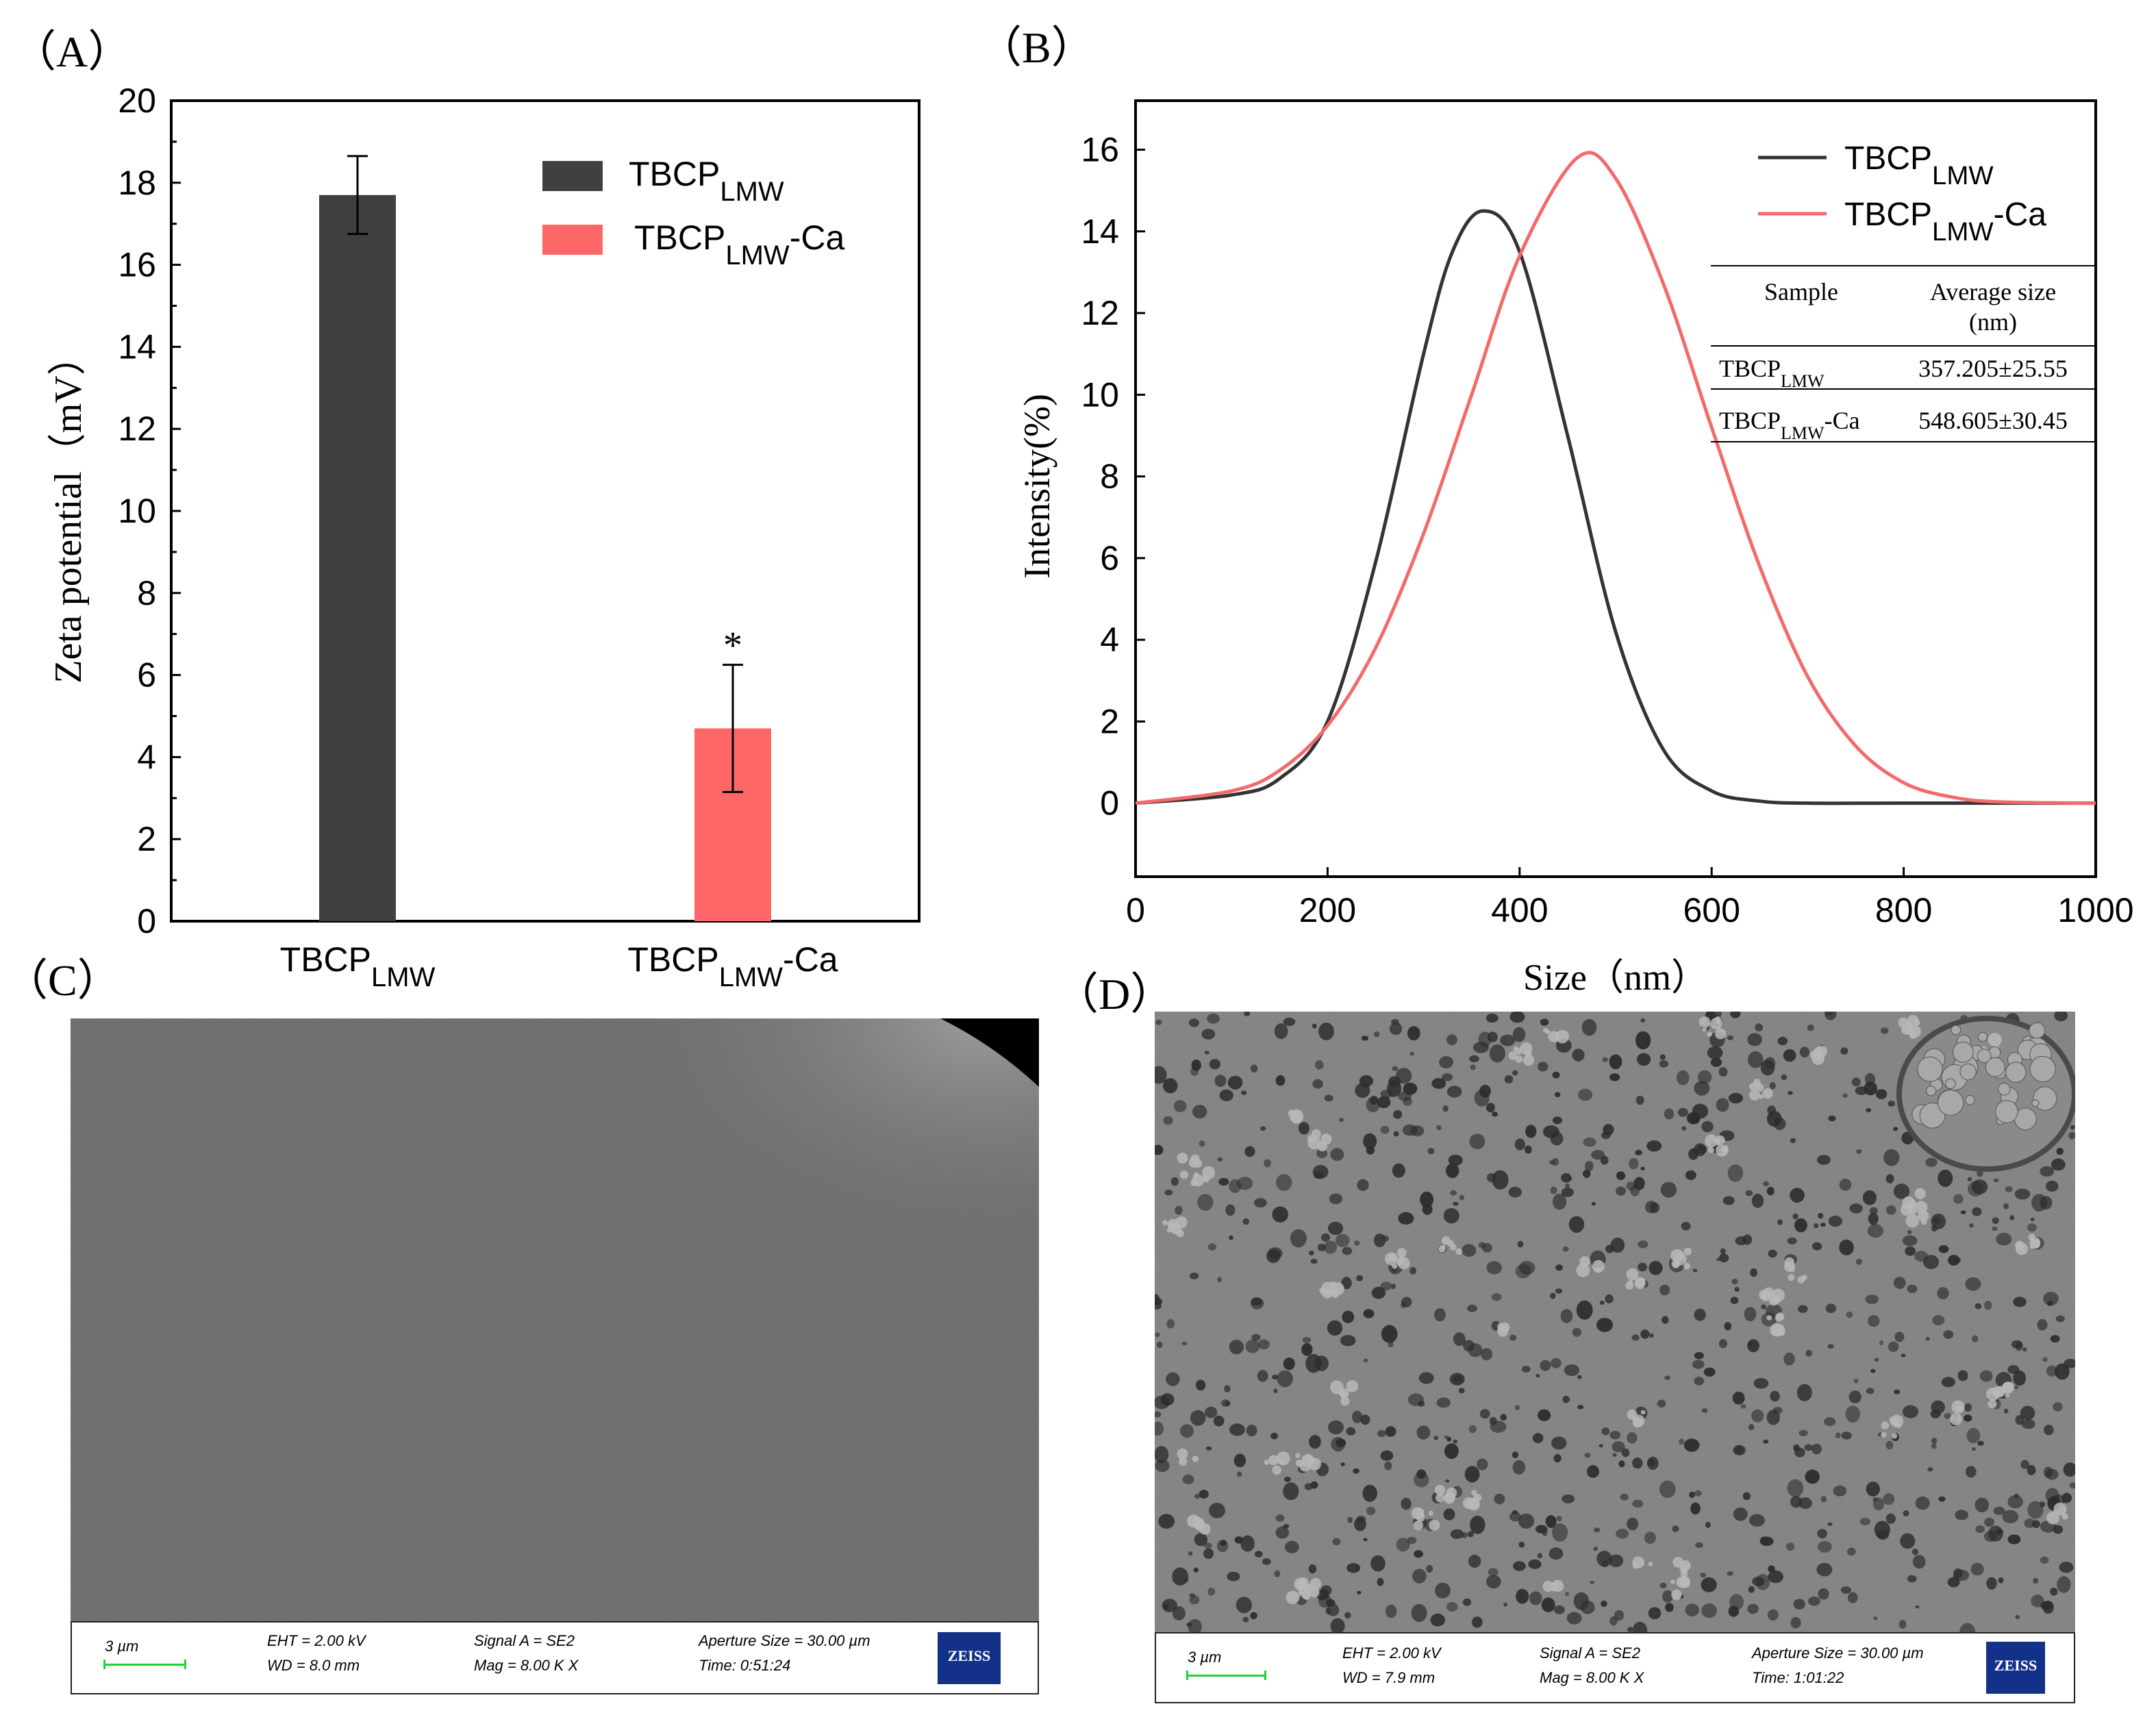  I want to click on significance-marker: *, so click(732, 646).